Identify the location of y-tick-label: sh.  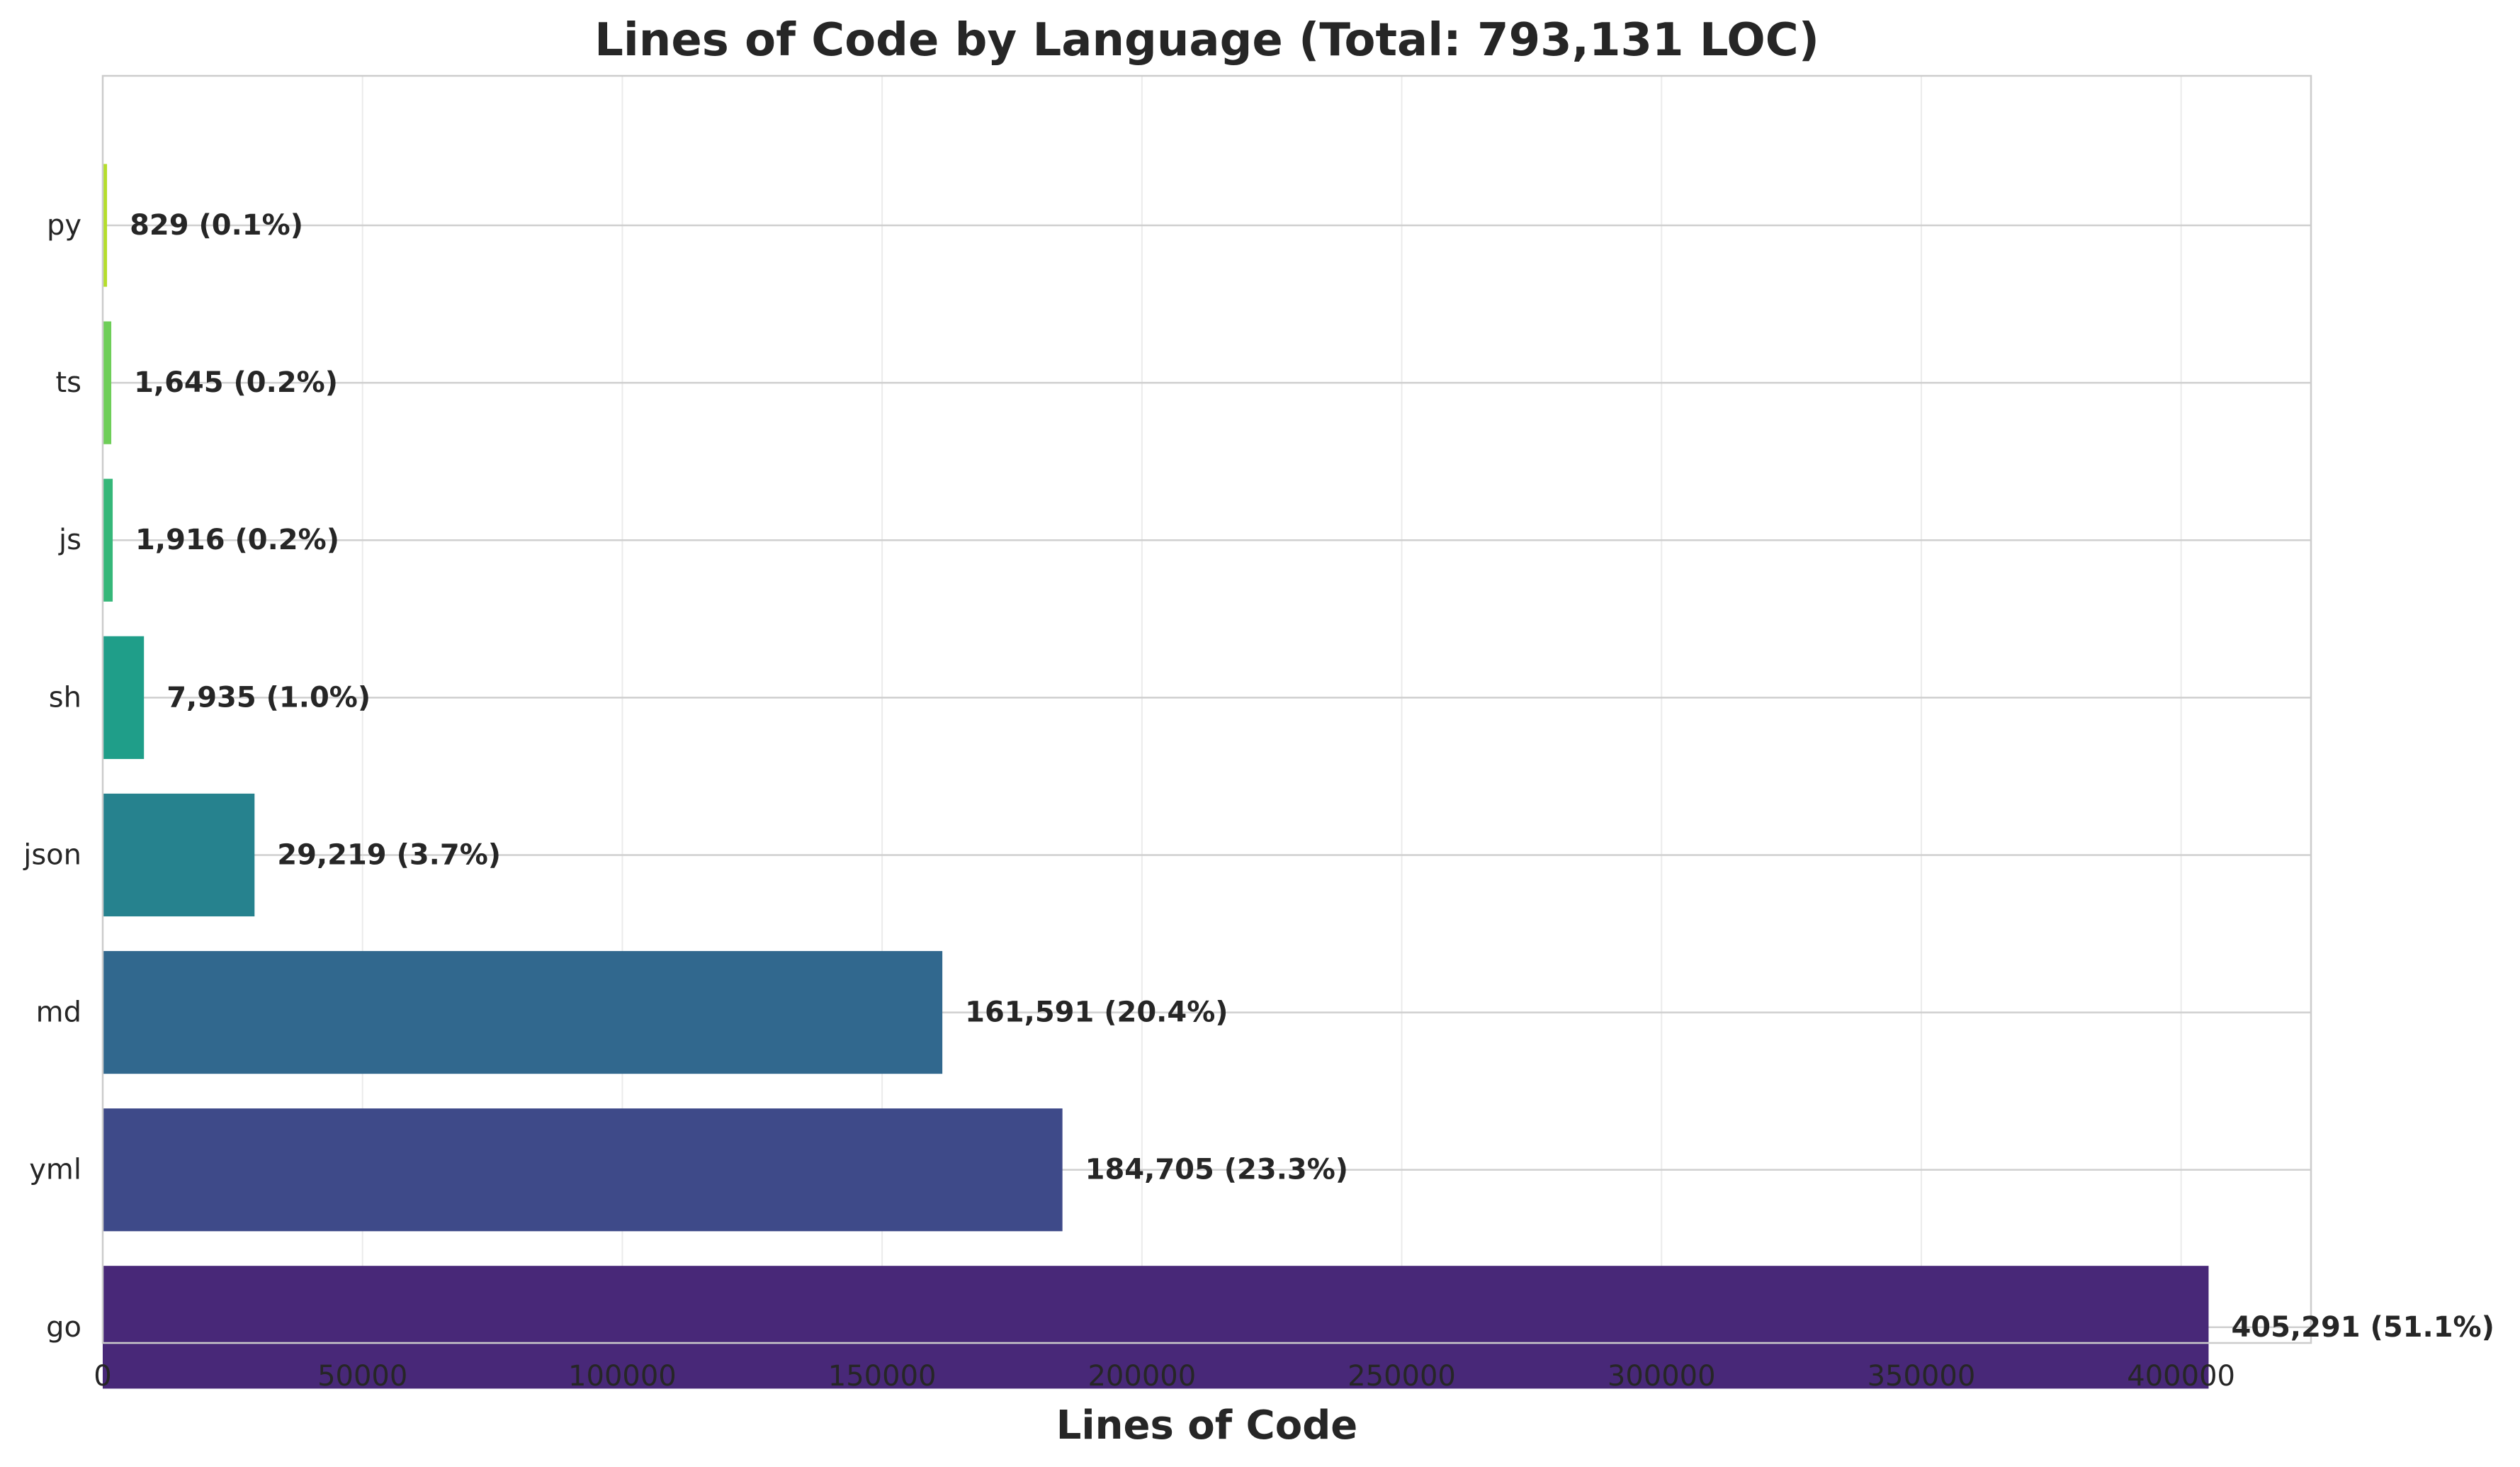
(65, 697).